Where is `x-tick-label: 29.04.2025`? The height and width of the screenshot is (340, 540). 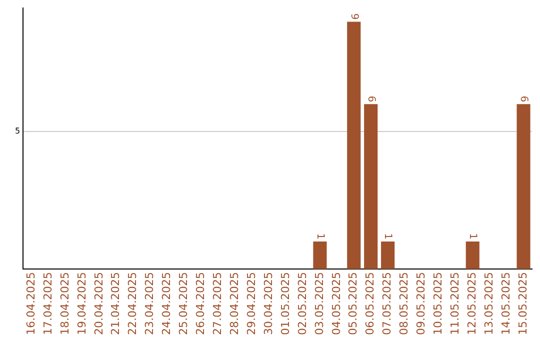
x-tick-label: 29.04.2025 is located at coordinates (251, 304).